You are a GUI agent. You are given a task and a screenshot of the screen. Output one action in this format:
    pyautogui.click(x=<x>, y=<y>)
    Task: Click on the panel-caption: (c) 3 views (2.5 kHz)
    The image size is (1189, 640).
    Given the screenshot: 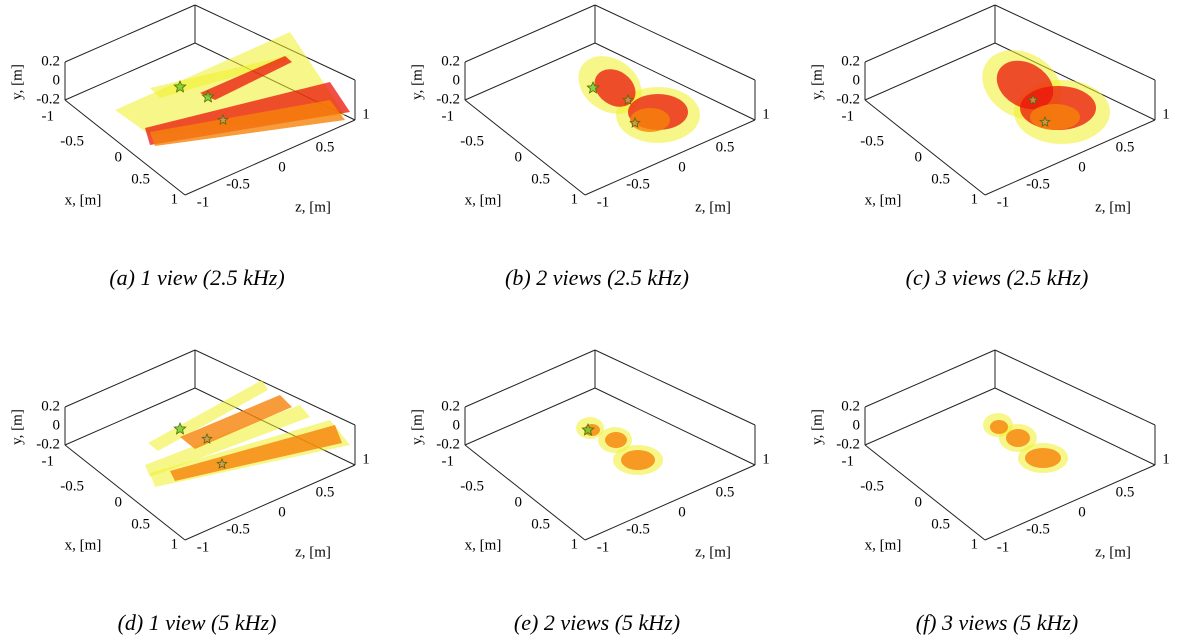 What is the action you would take?
    pyautogui.click(x=997, y=277)
    